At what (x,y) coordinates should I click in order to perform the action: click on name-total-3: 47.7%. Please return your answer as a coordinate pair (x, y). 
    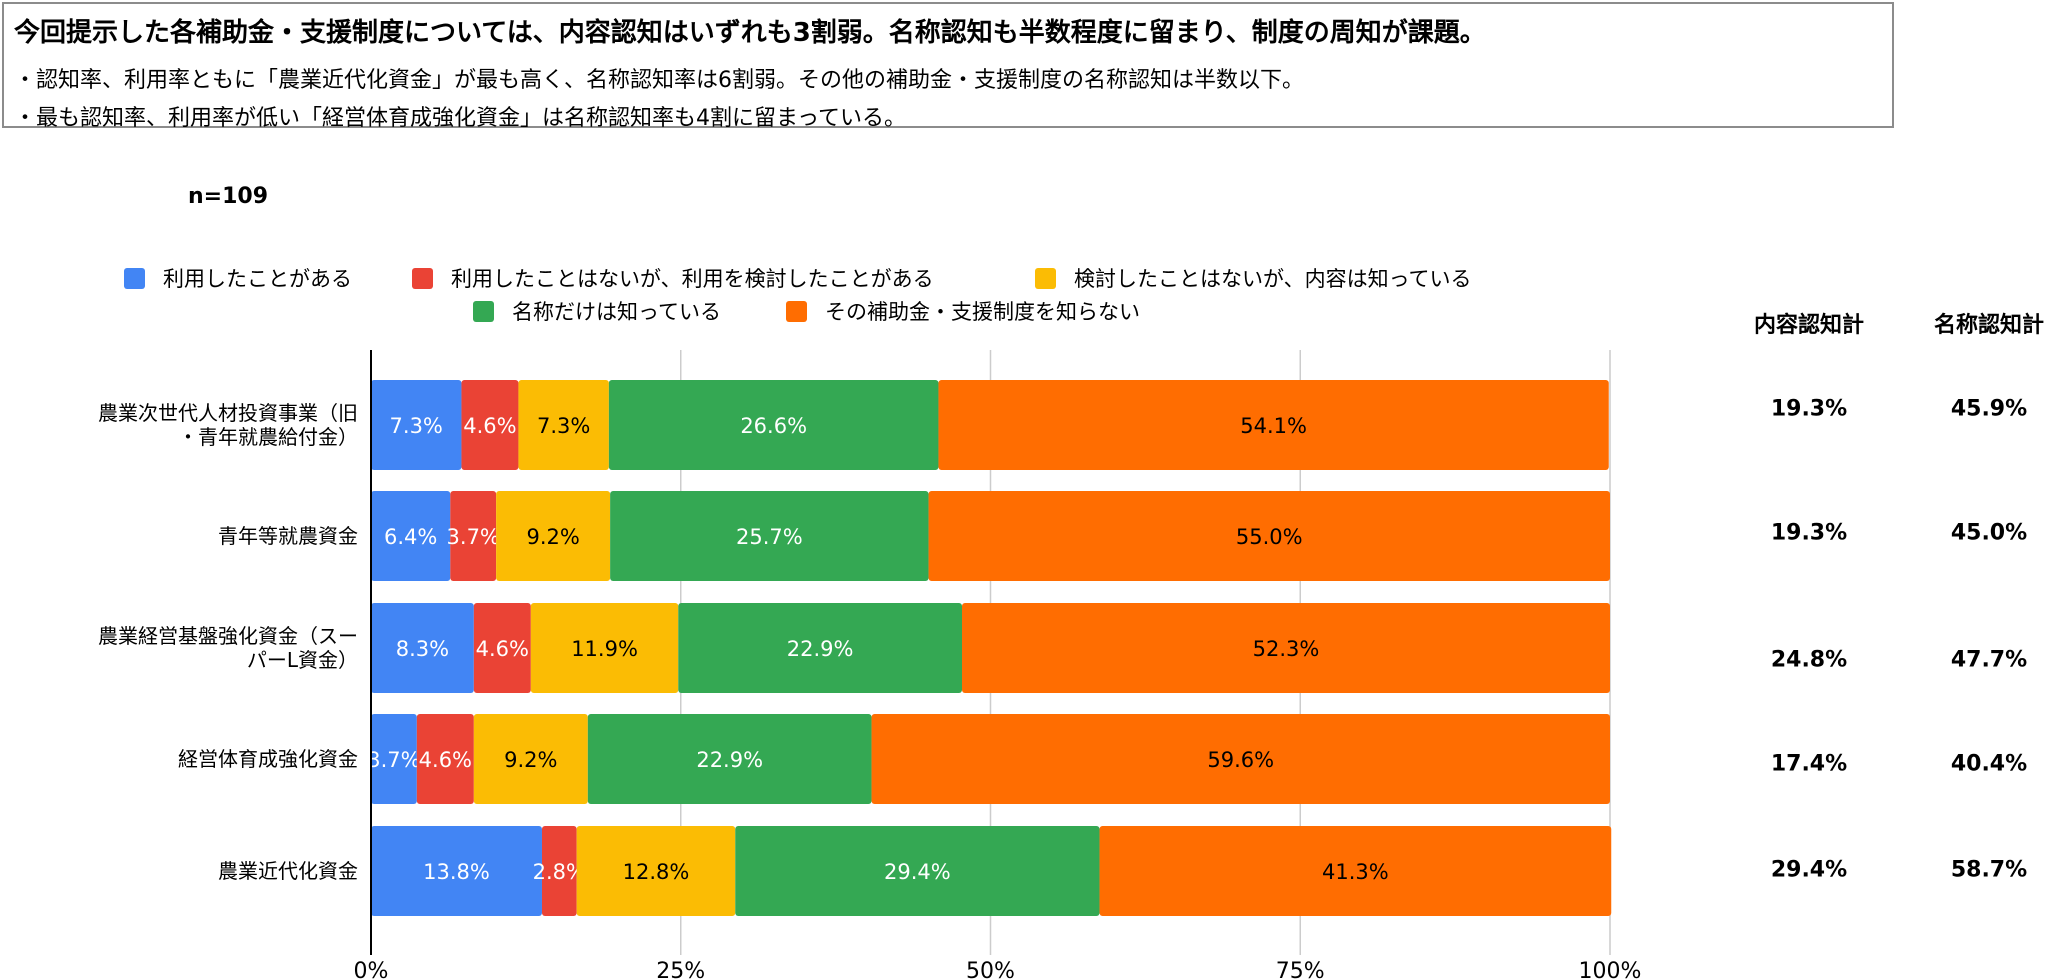
    Looking at the image, I should click on (1989, 660).